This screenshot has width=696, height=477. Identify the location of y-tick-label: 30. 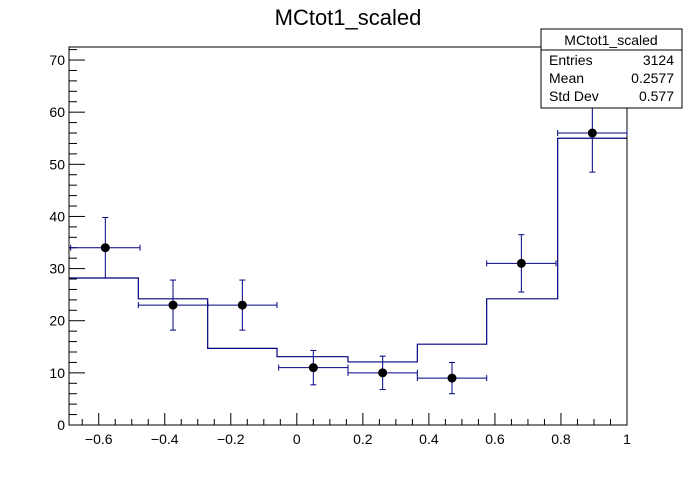
(57, 269).